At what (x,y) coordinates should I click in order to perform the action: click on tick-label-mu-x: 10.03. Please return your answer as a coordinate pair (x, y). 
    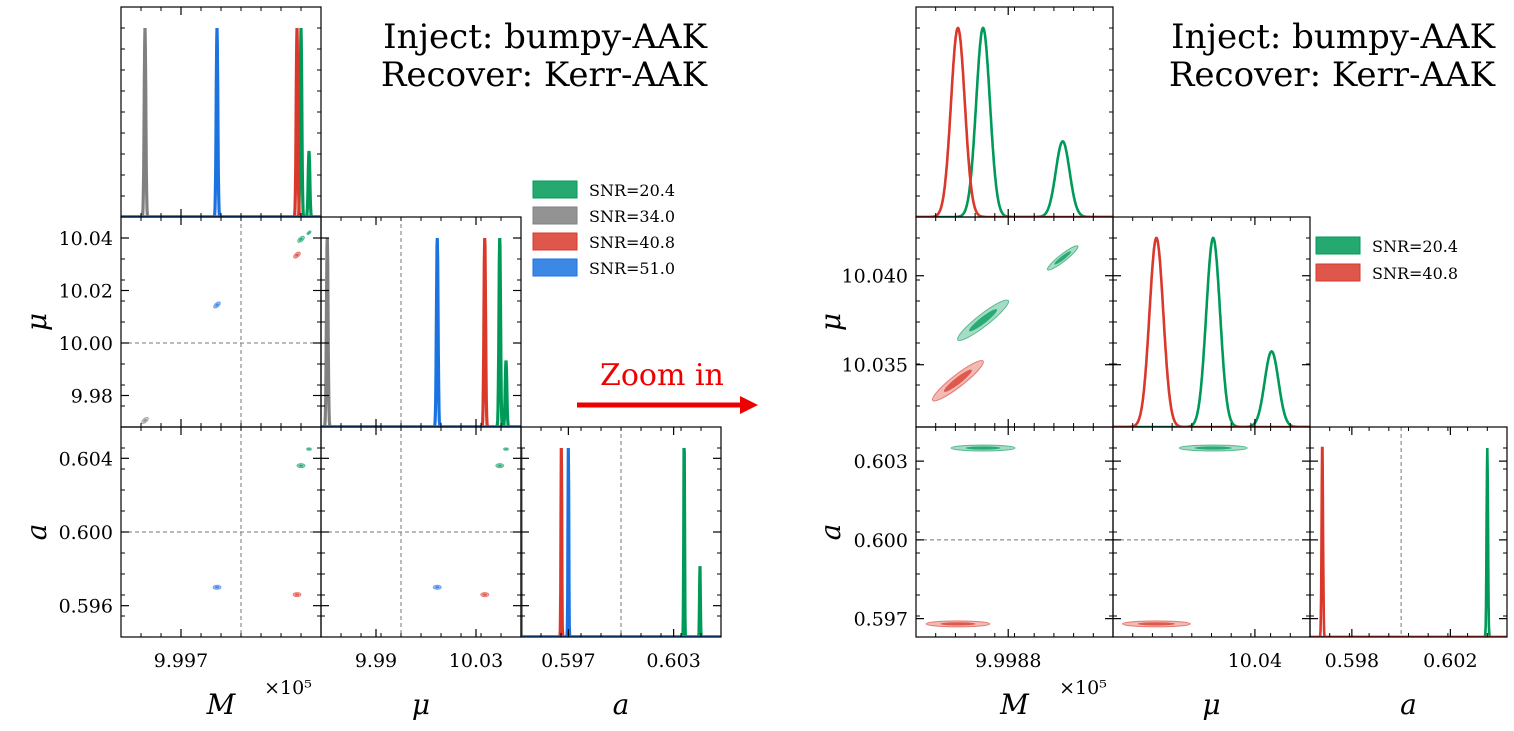
    Looking at the image, I should click on (476, 661).